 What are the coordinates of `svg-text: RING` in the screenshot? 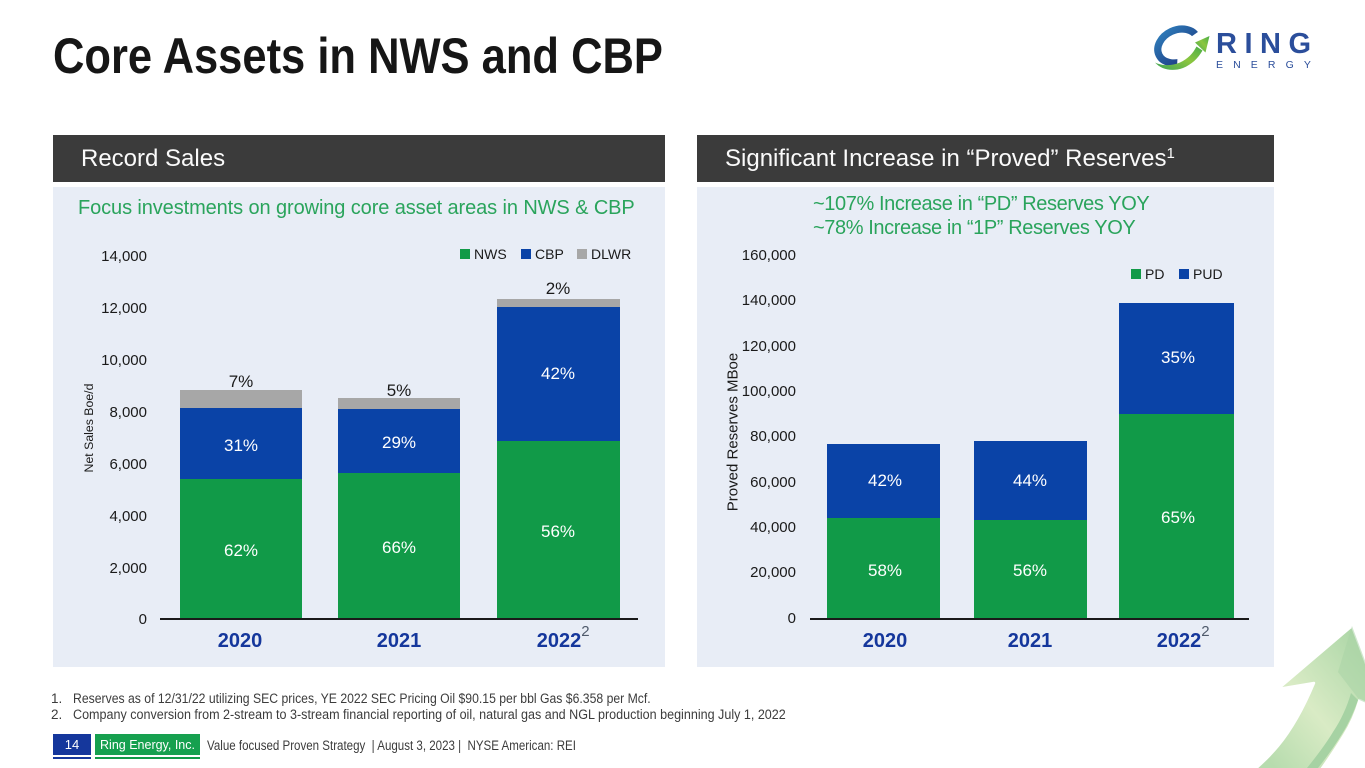 It's located at (1267, 44).